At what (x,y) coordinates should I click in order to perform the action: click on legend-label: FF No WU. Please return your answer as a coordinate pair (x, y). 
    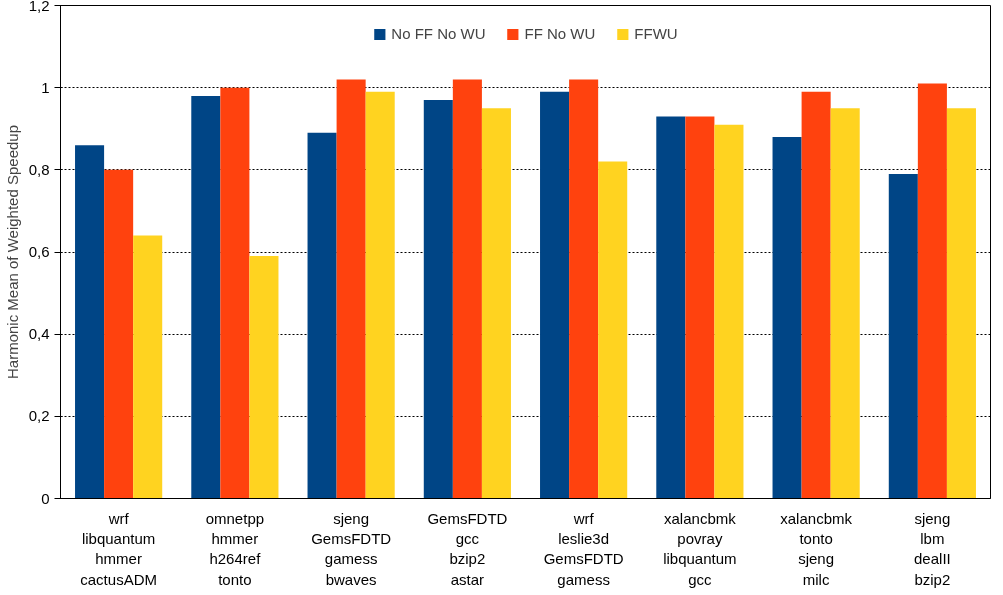
    Looking at the image, I should click on (560, 33).